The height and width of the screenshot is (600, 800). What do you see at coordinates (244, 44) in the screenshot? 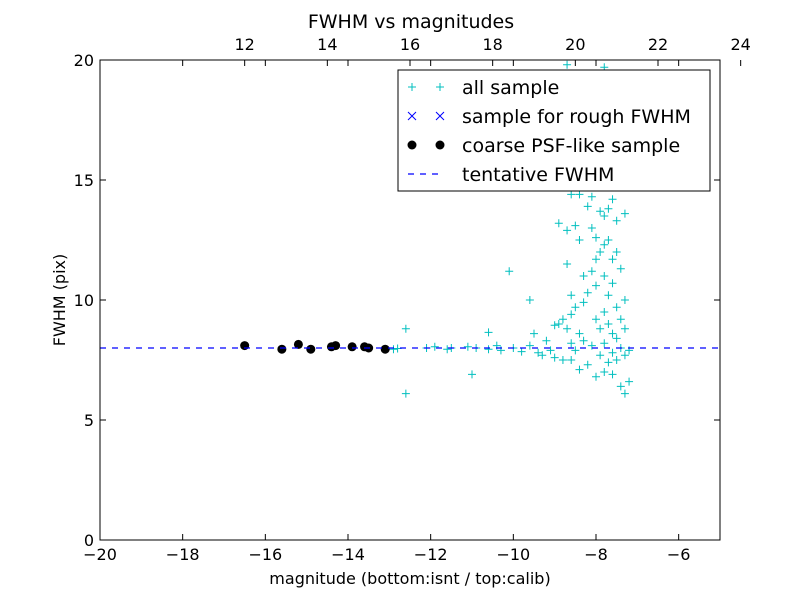
I see `top-x-tick-label: 12` at bounding box center [244, 44].